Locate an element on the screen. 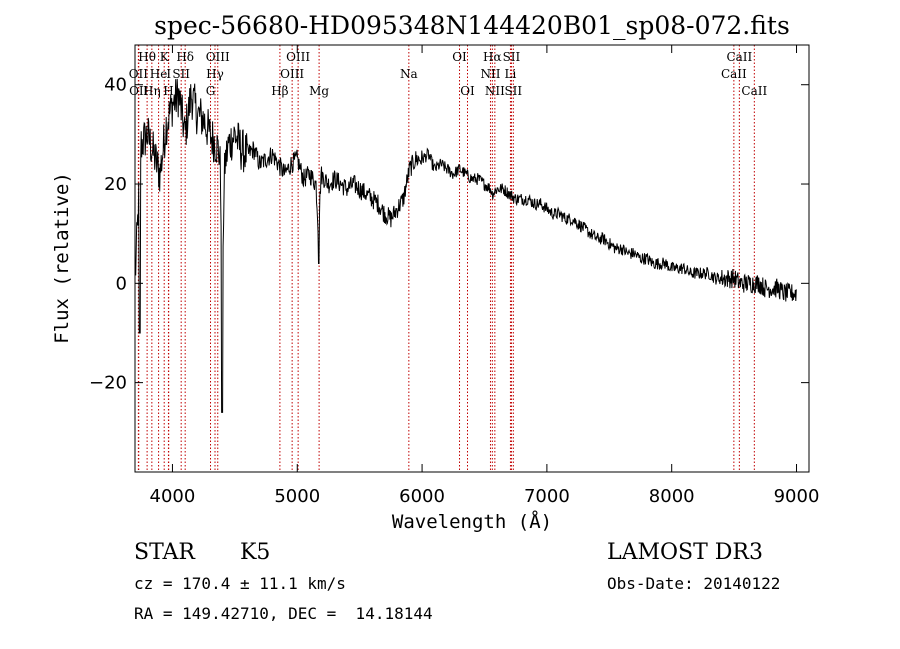 Image resolution: width=900 pixels, height=649 pixels. survey-label: LAMOST DR3 is located at coordinates (685, 552).